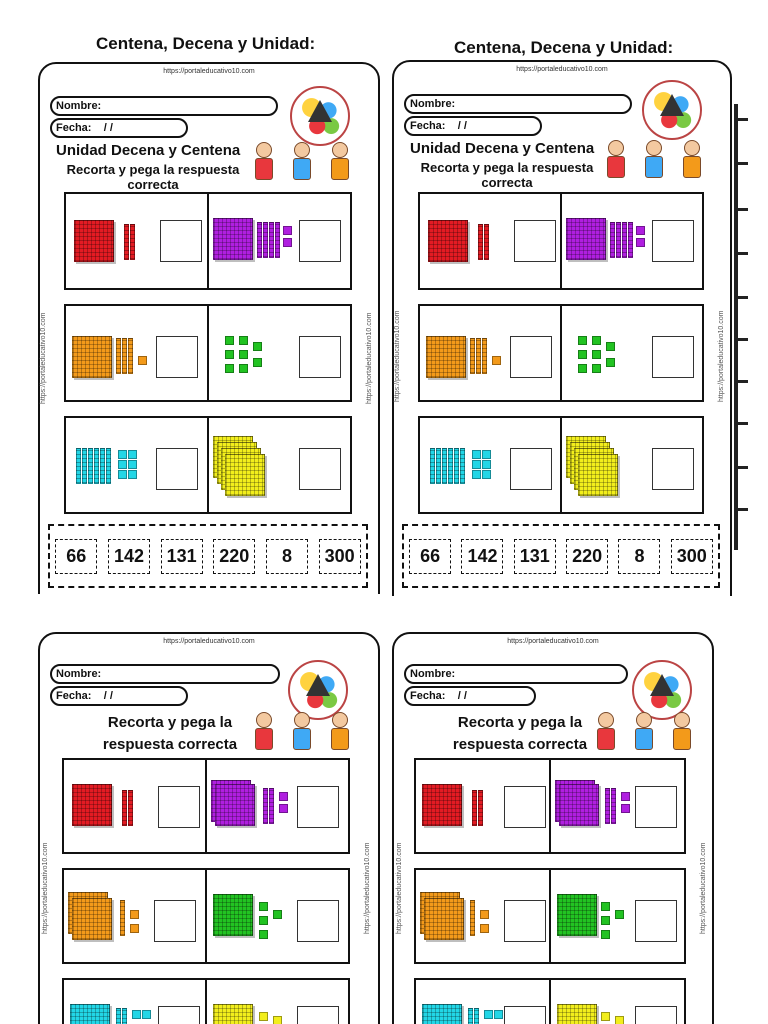 The width and height of the screenshot is (768, 1024). I want to click on worksheet-title: Unidad Decena y Centena, so click(502, 148).